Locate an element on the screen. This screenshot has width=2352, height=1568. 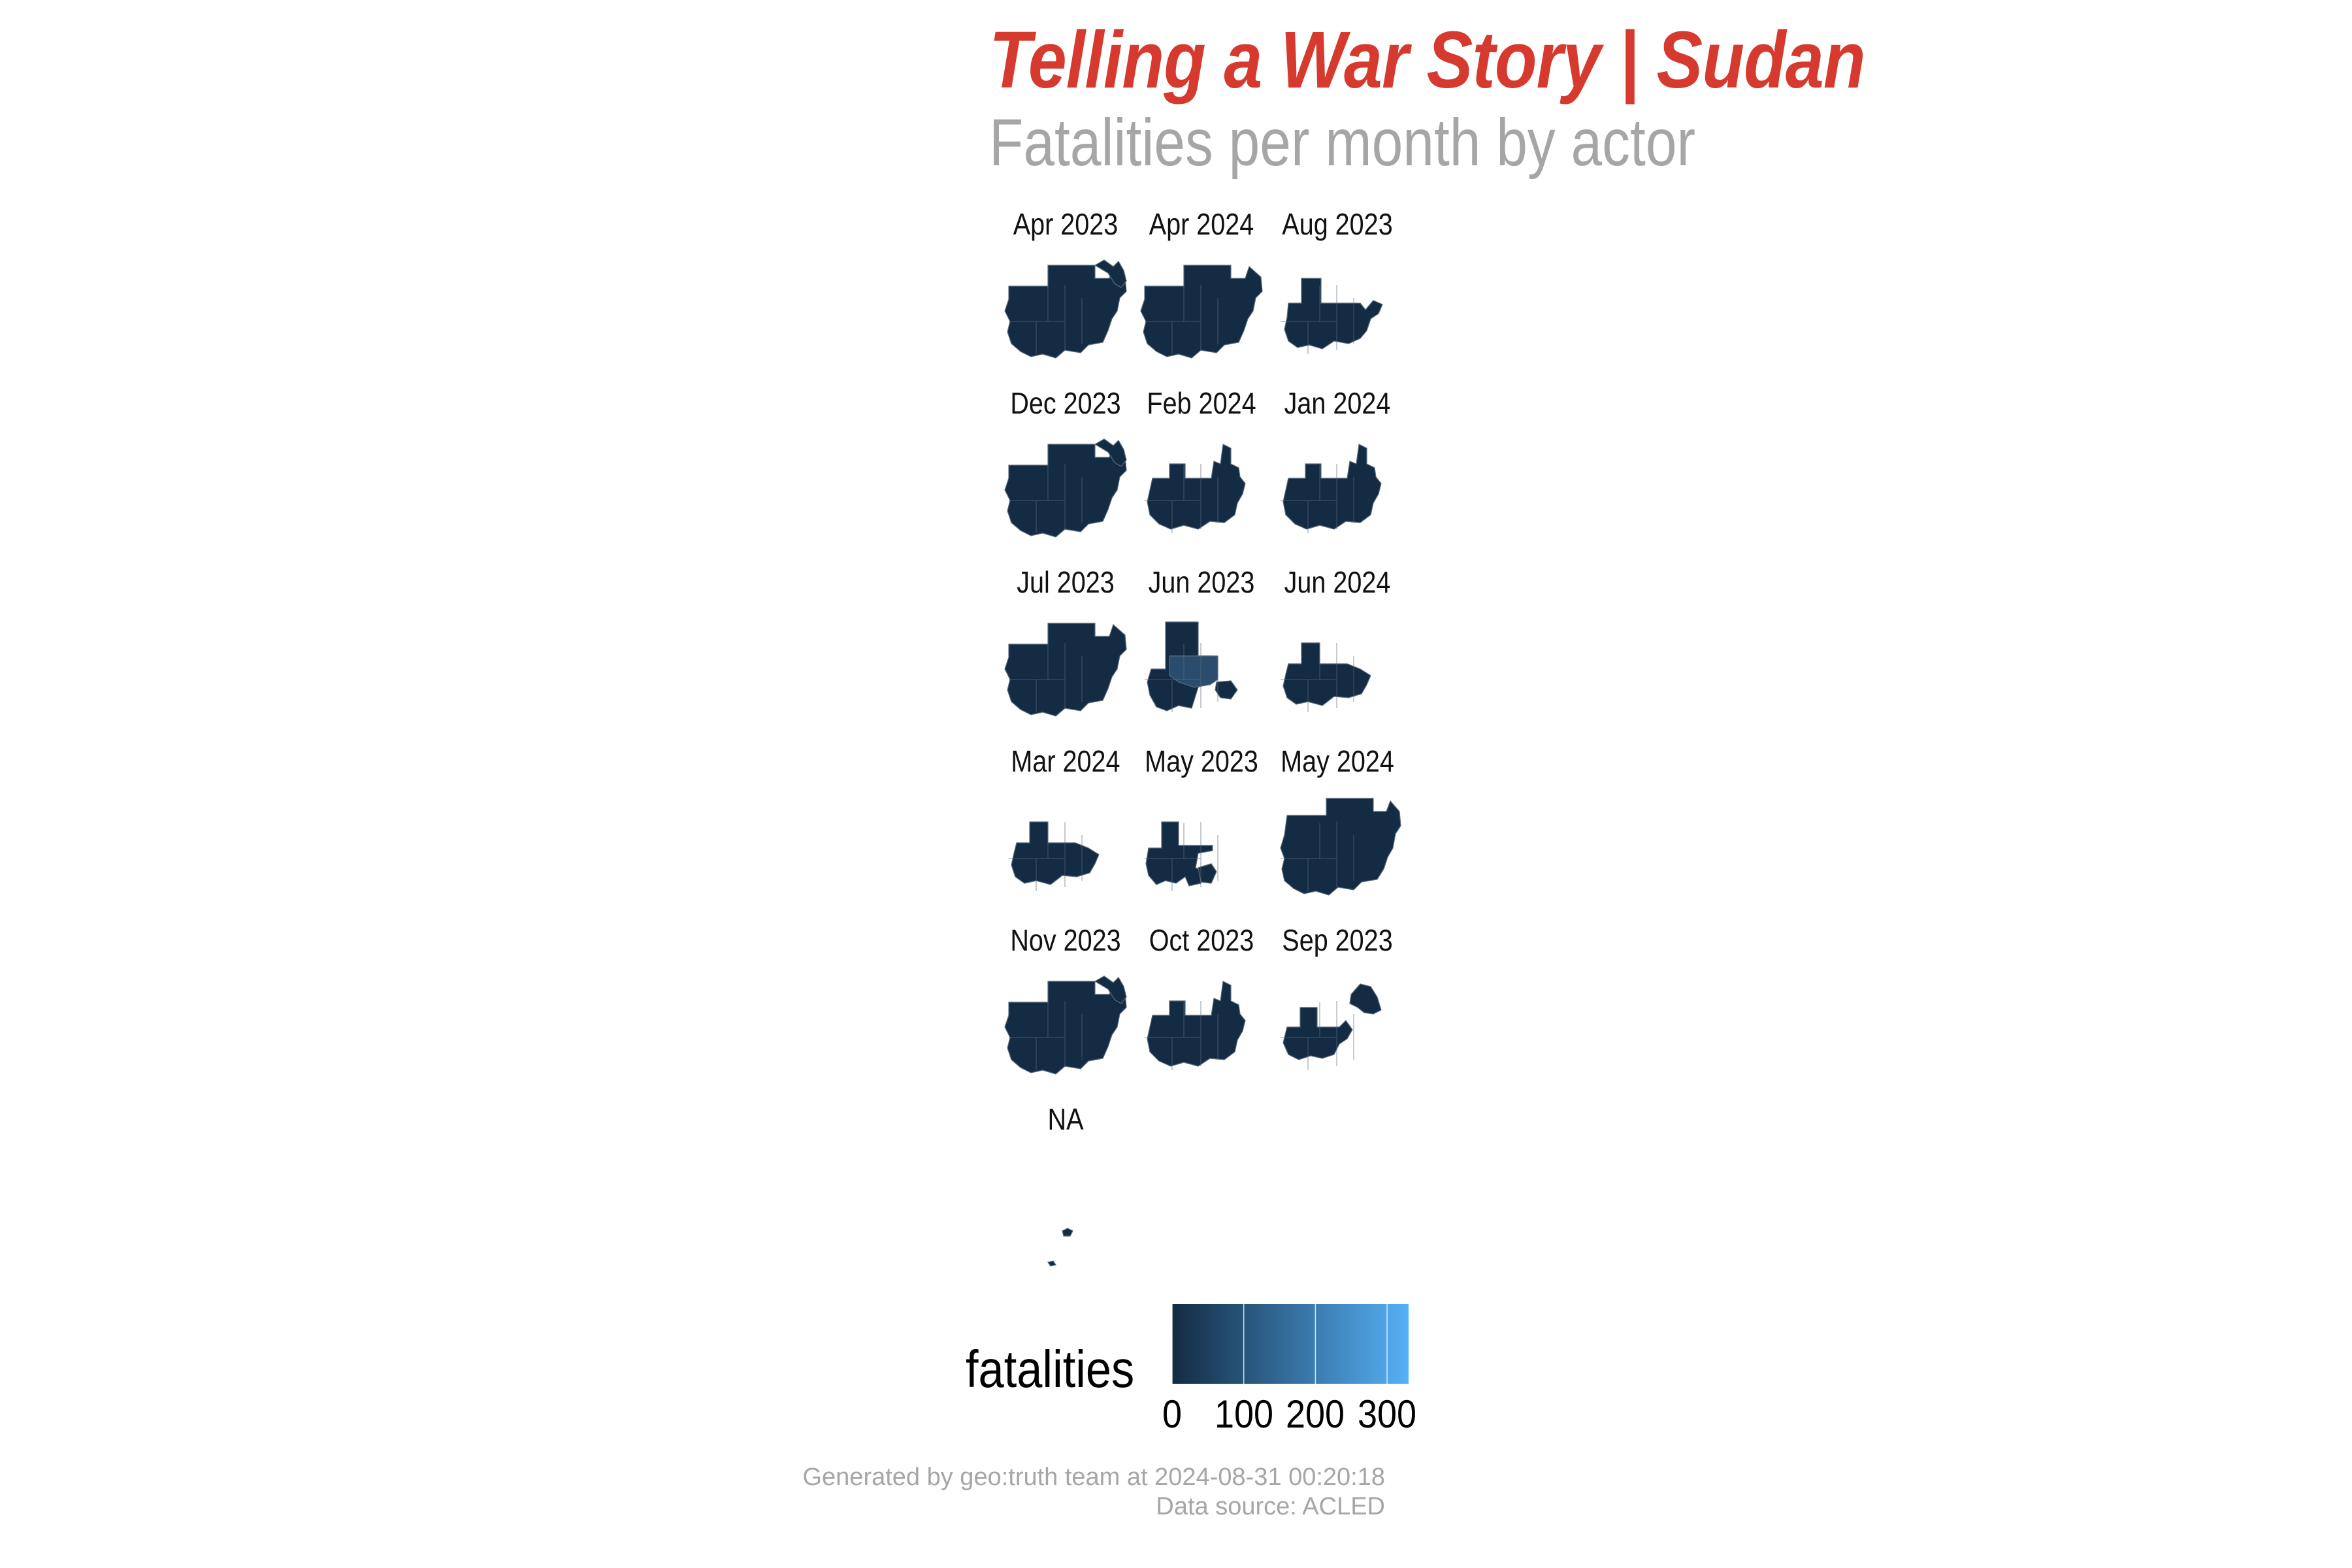
legend-tick-label: 100 is located at coordinates (1243, 1414).